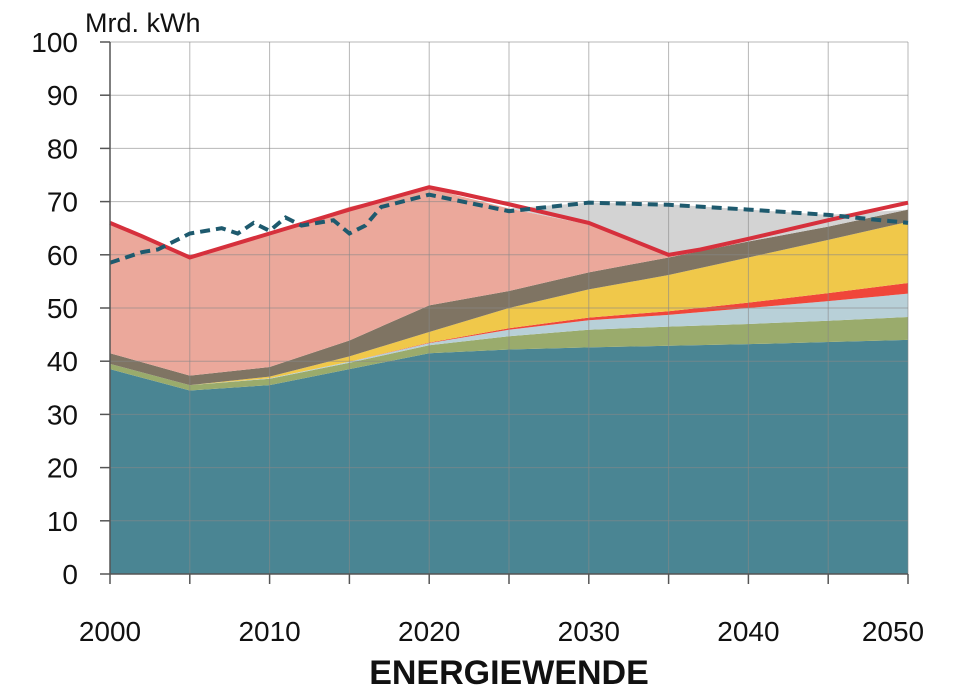  Describe the element at coordinates (748, 631) in the screenshot. I see `x-tick-label: 2040` at that location.